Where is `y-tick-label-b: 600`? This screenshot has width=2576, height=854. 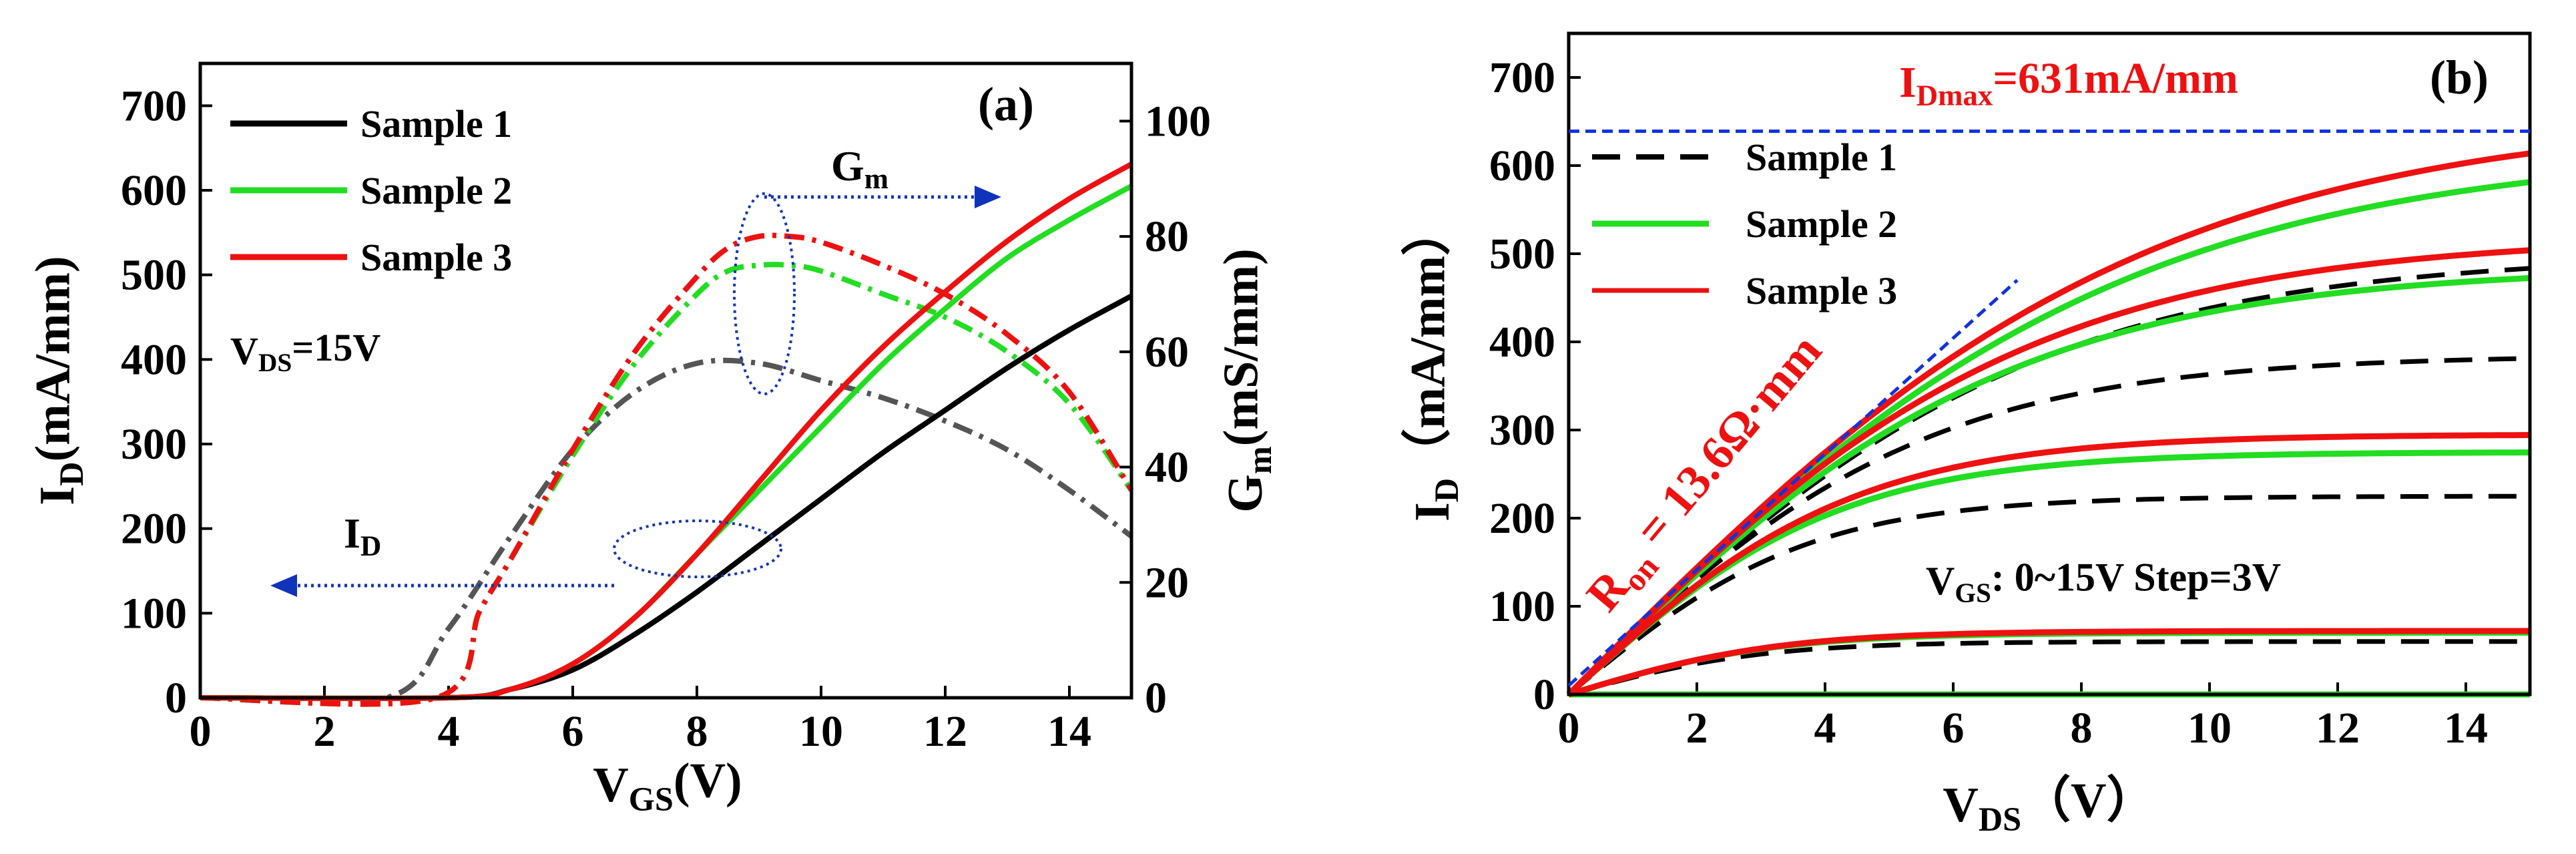
y-tick-label-b: 600 is located at coordinates (1522, 166).